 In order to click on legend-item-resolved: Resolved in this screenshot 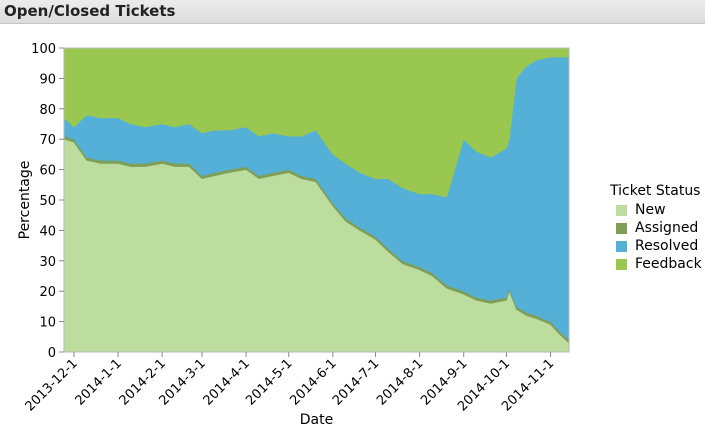, I will do `click(656, 246)`.